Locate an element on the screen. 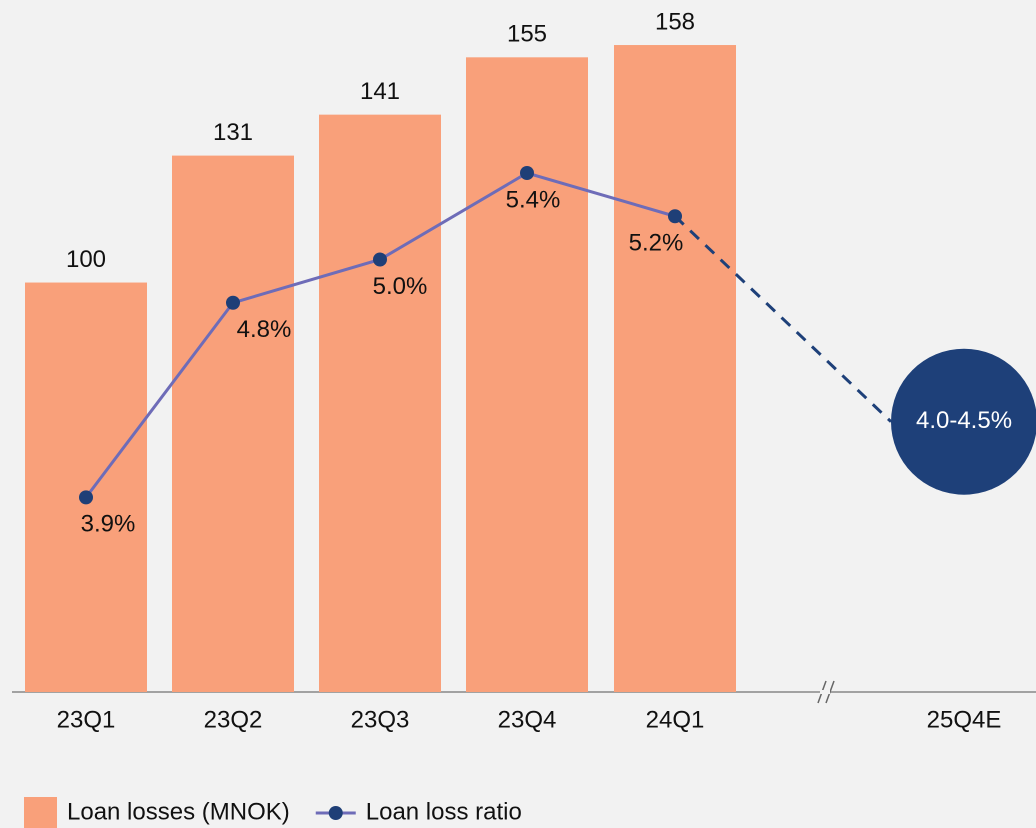 This screenshot has height=828, width=1036. x-tick-label: 23Q1 is located at coordinates (86, 719).